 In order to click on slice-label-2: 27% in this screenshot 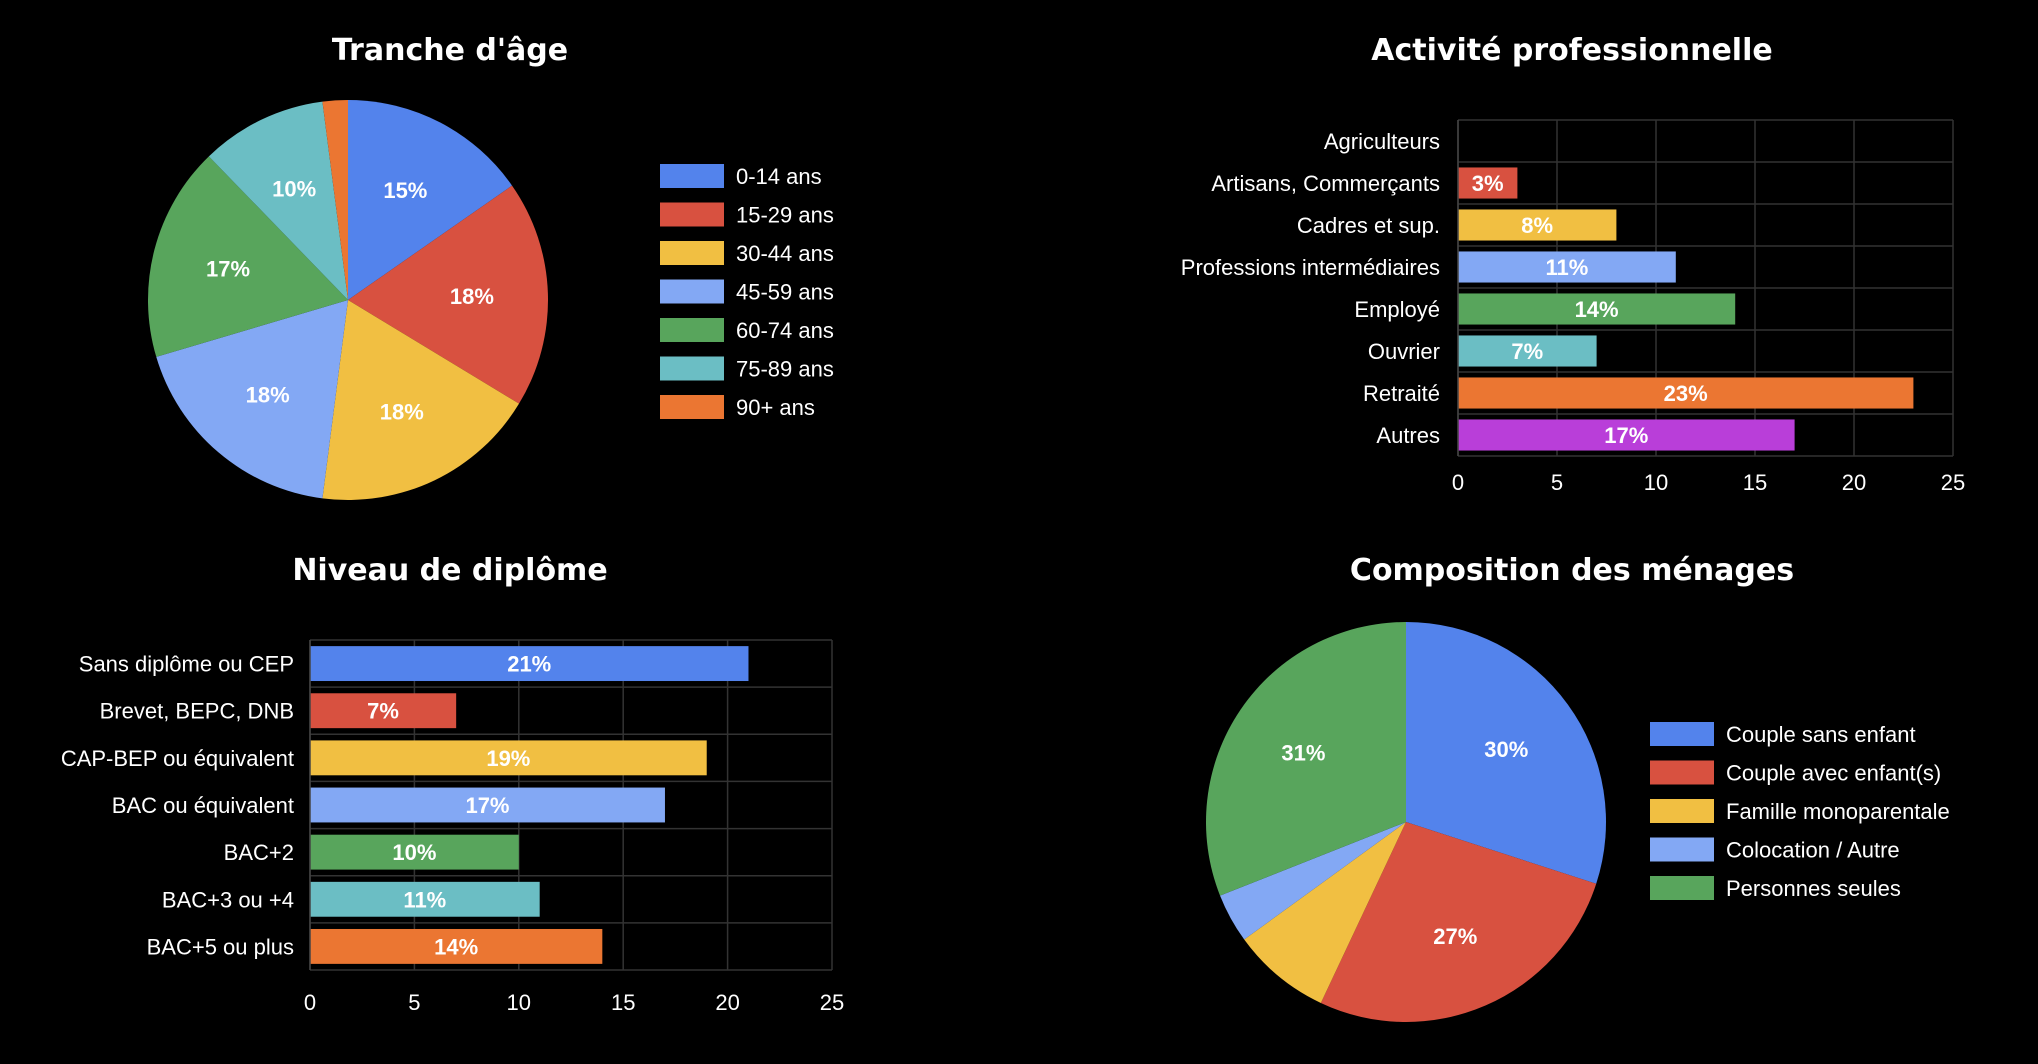, I will do `click(1455, 936)`.